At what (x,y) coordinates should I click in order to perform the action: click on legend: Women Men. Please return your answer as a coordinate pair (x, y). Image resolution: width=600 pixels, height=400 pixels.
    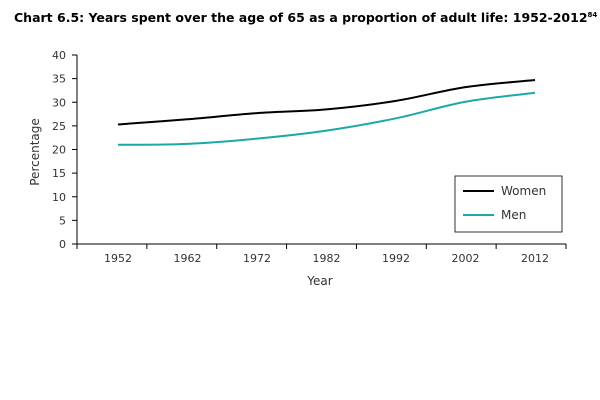
    Looking at the image, I should click on (508, 204).